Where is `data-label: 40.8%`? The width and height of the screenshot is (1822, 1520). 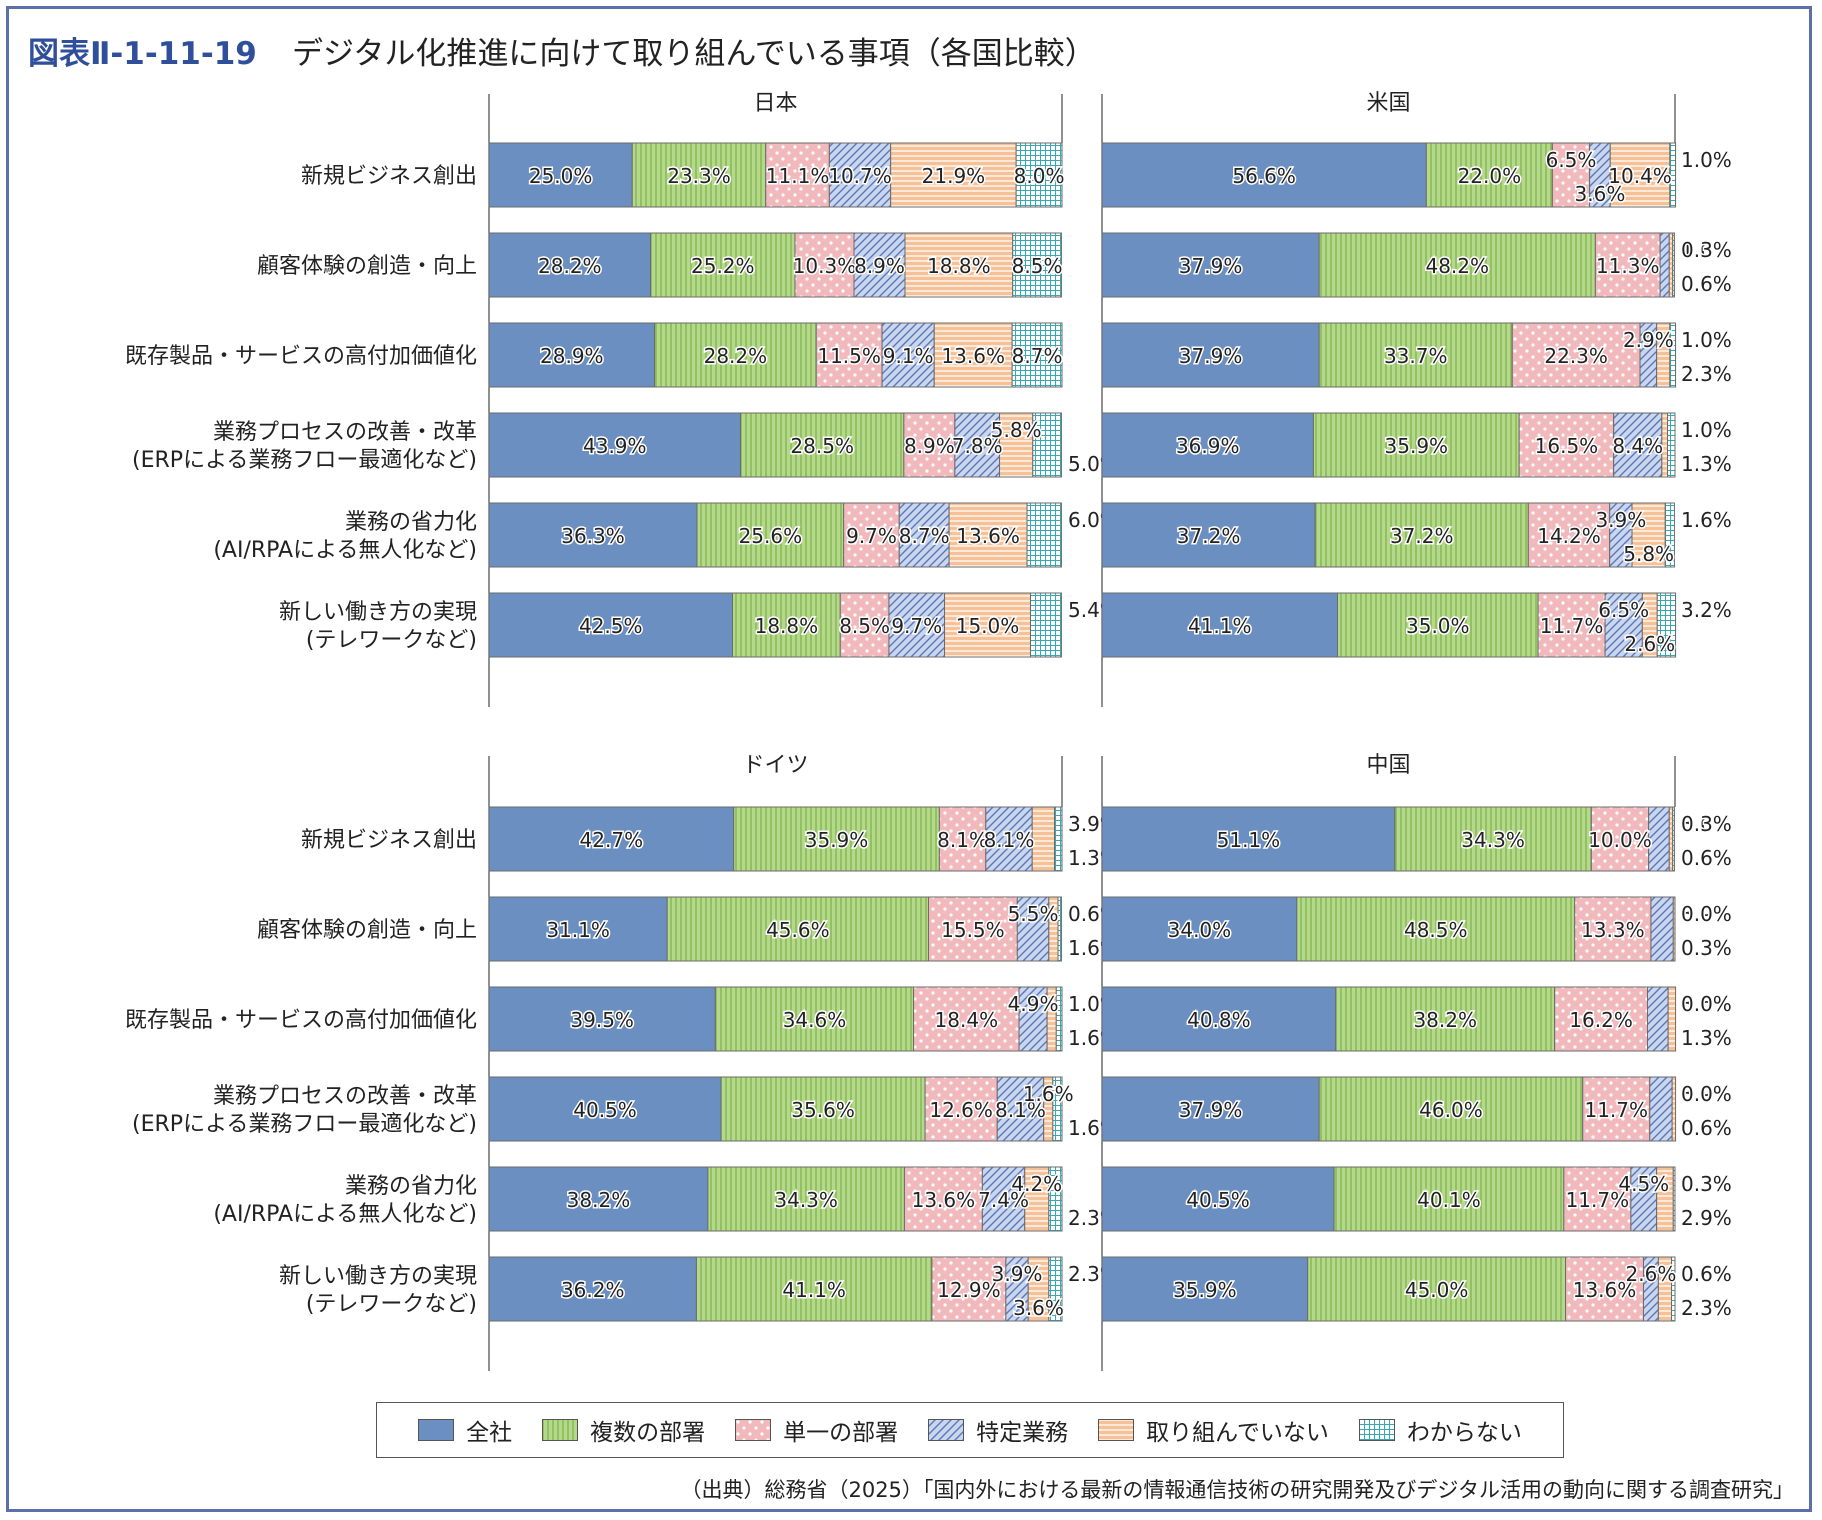 data-label: 40.8% is located at coordinates (1219, 1020).